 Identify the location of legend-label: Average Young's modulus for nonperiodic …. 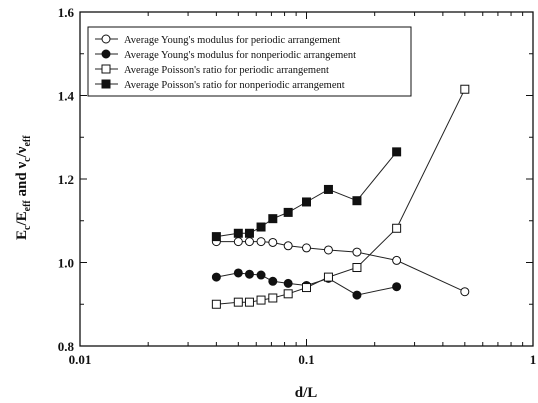
(240, 55).